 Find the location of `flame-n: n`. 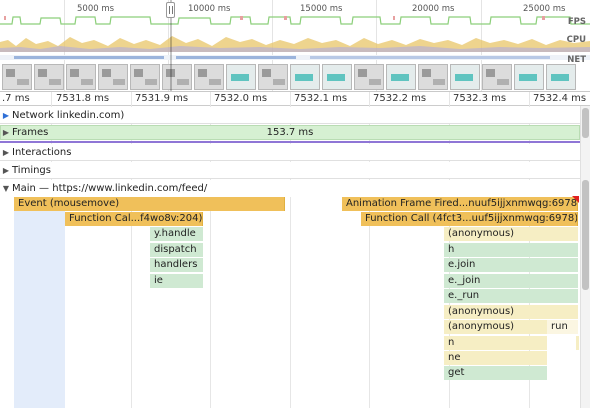

flame-n: n is located at coordinates (495, 343).